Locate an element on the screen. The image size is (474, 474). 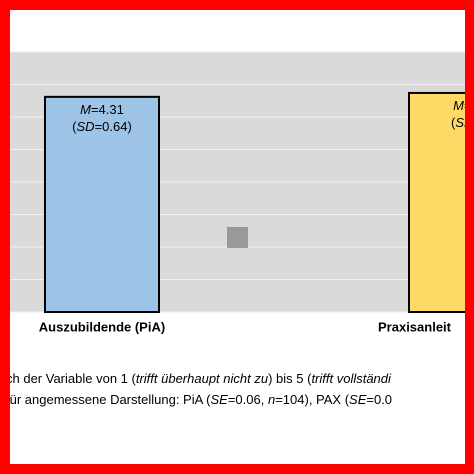
caption-segment: für angemessene Darstellung: PiA ( is located at coordinates (108, 399).